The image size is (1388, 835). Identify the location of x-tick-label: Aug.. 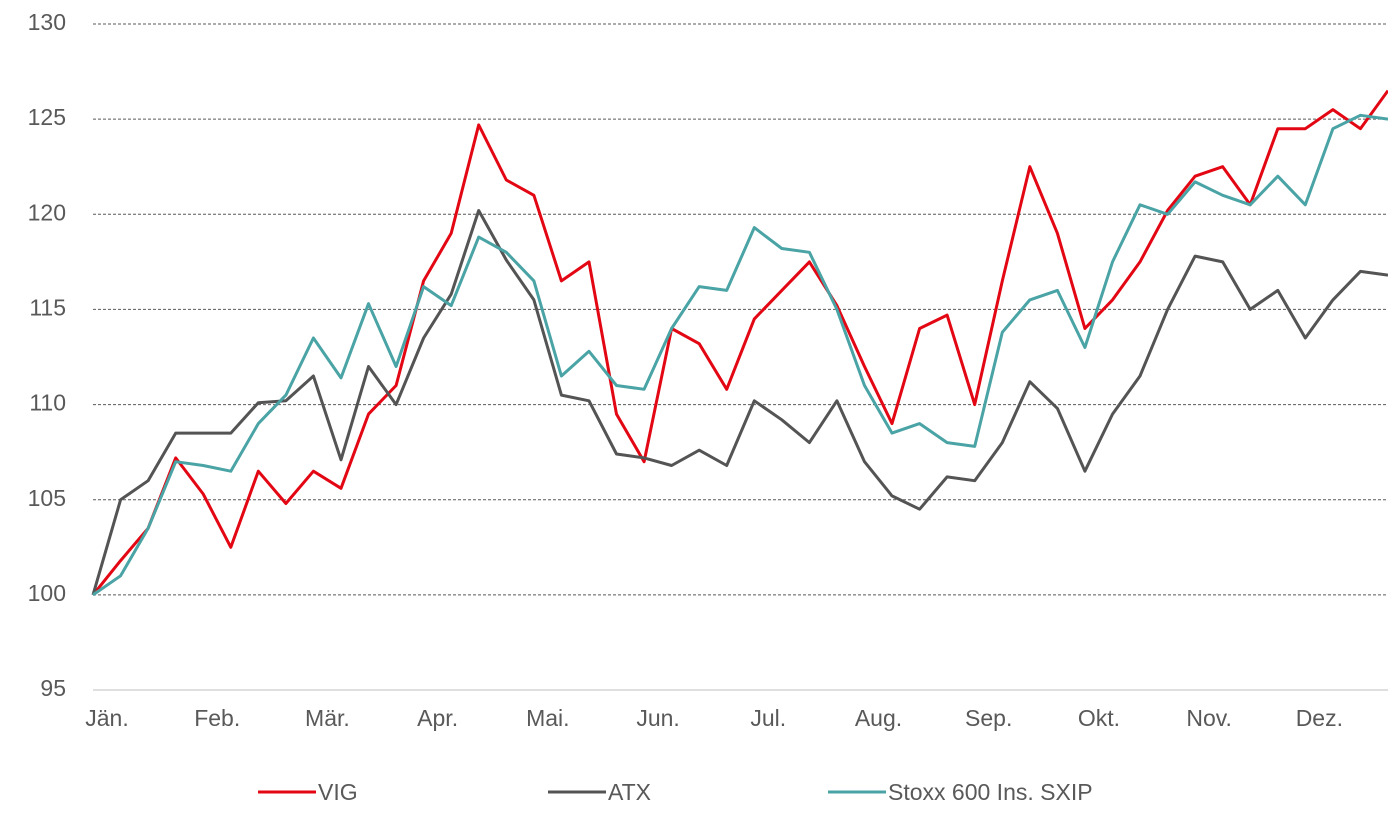
(878, 718).